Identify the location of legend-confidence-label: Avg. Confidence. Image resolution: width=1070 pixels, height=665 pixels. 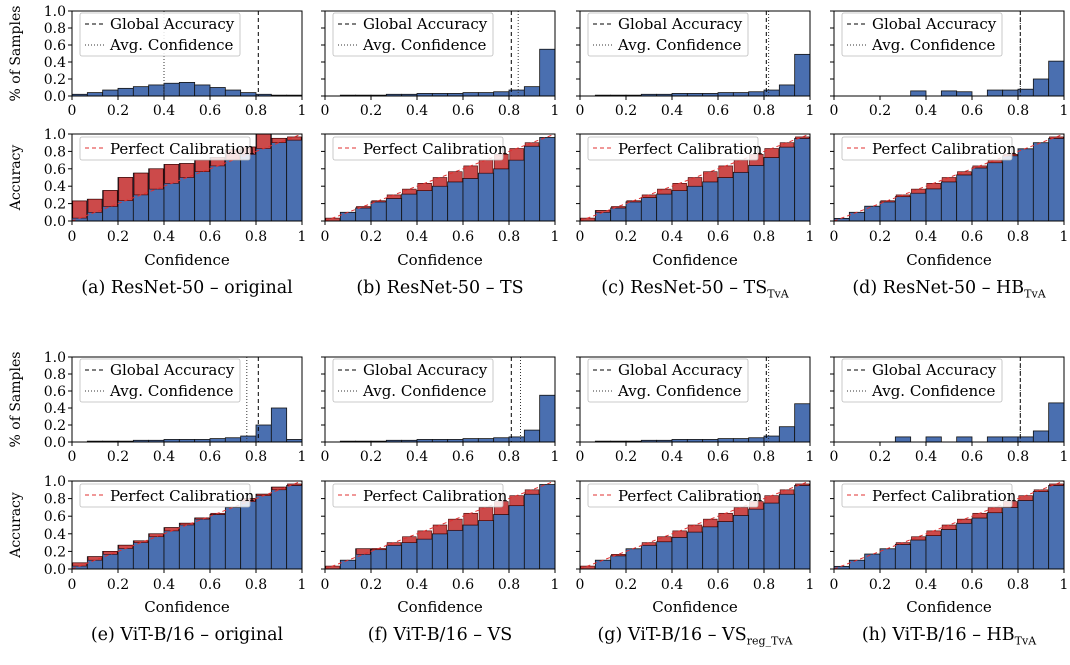
(424, 45).